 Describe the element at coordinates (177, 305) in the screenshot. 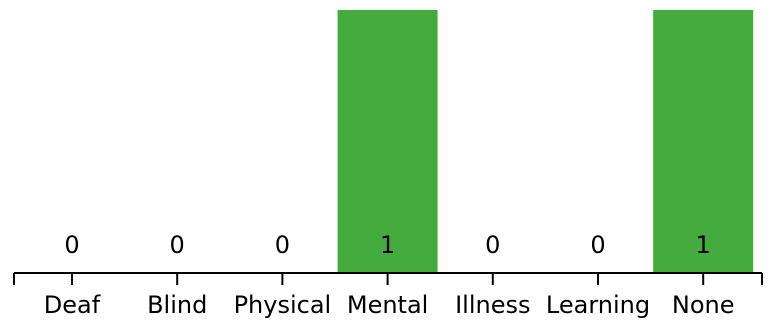

I see `x-tick-label-blind: Blind` at that location.